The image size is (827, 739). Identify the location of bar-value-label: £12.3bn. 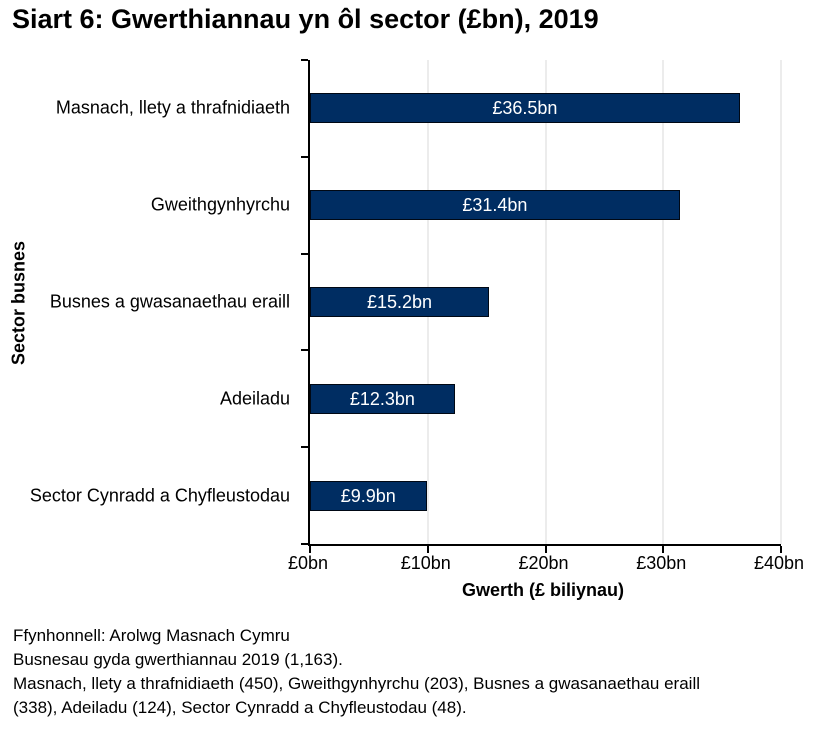
(382, 398).